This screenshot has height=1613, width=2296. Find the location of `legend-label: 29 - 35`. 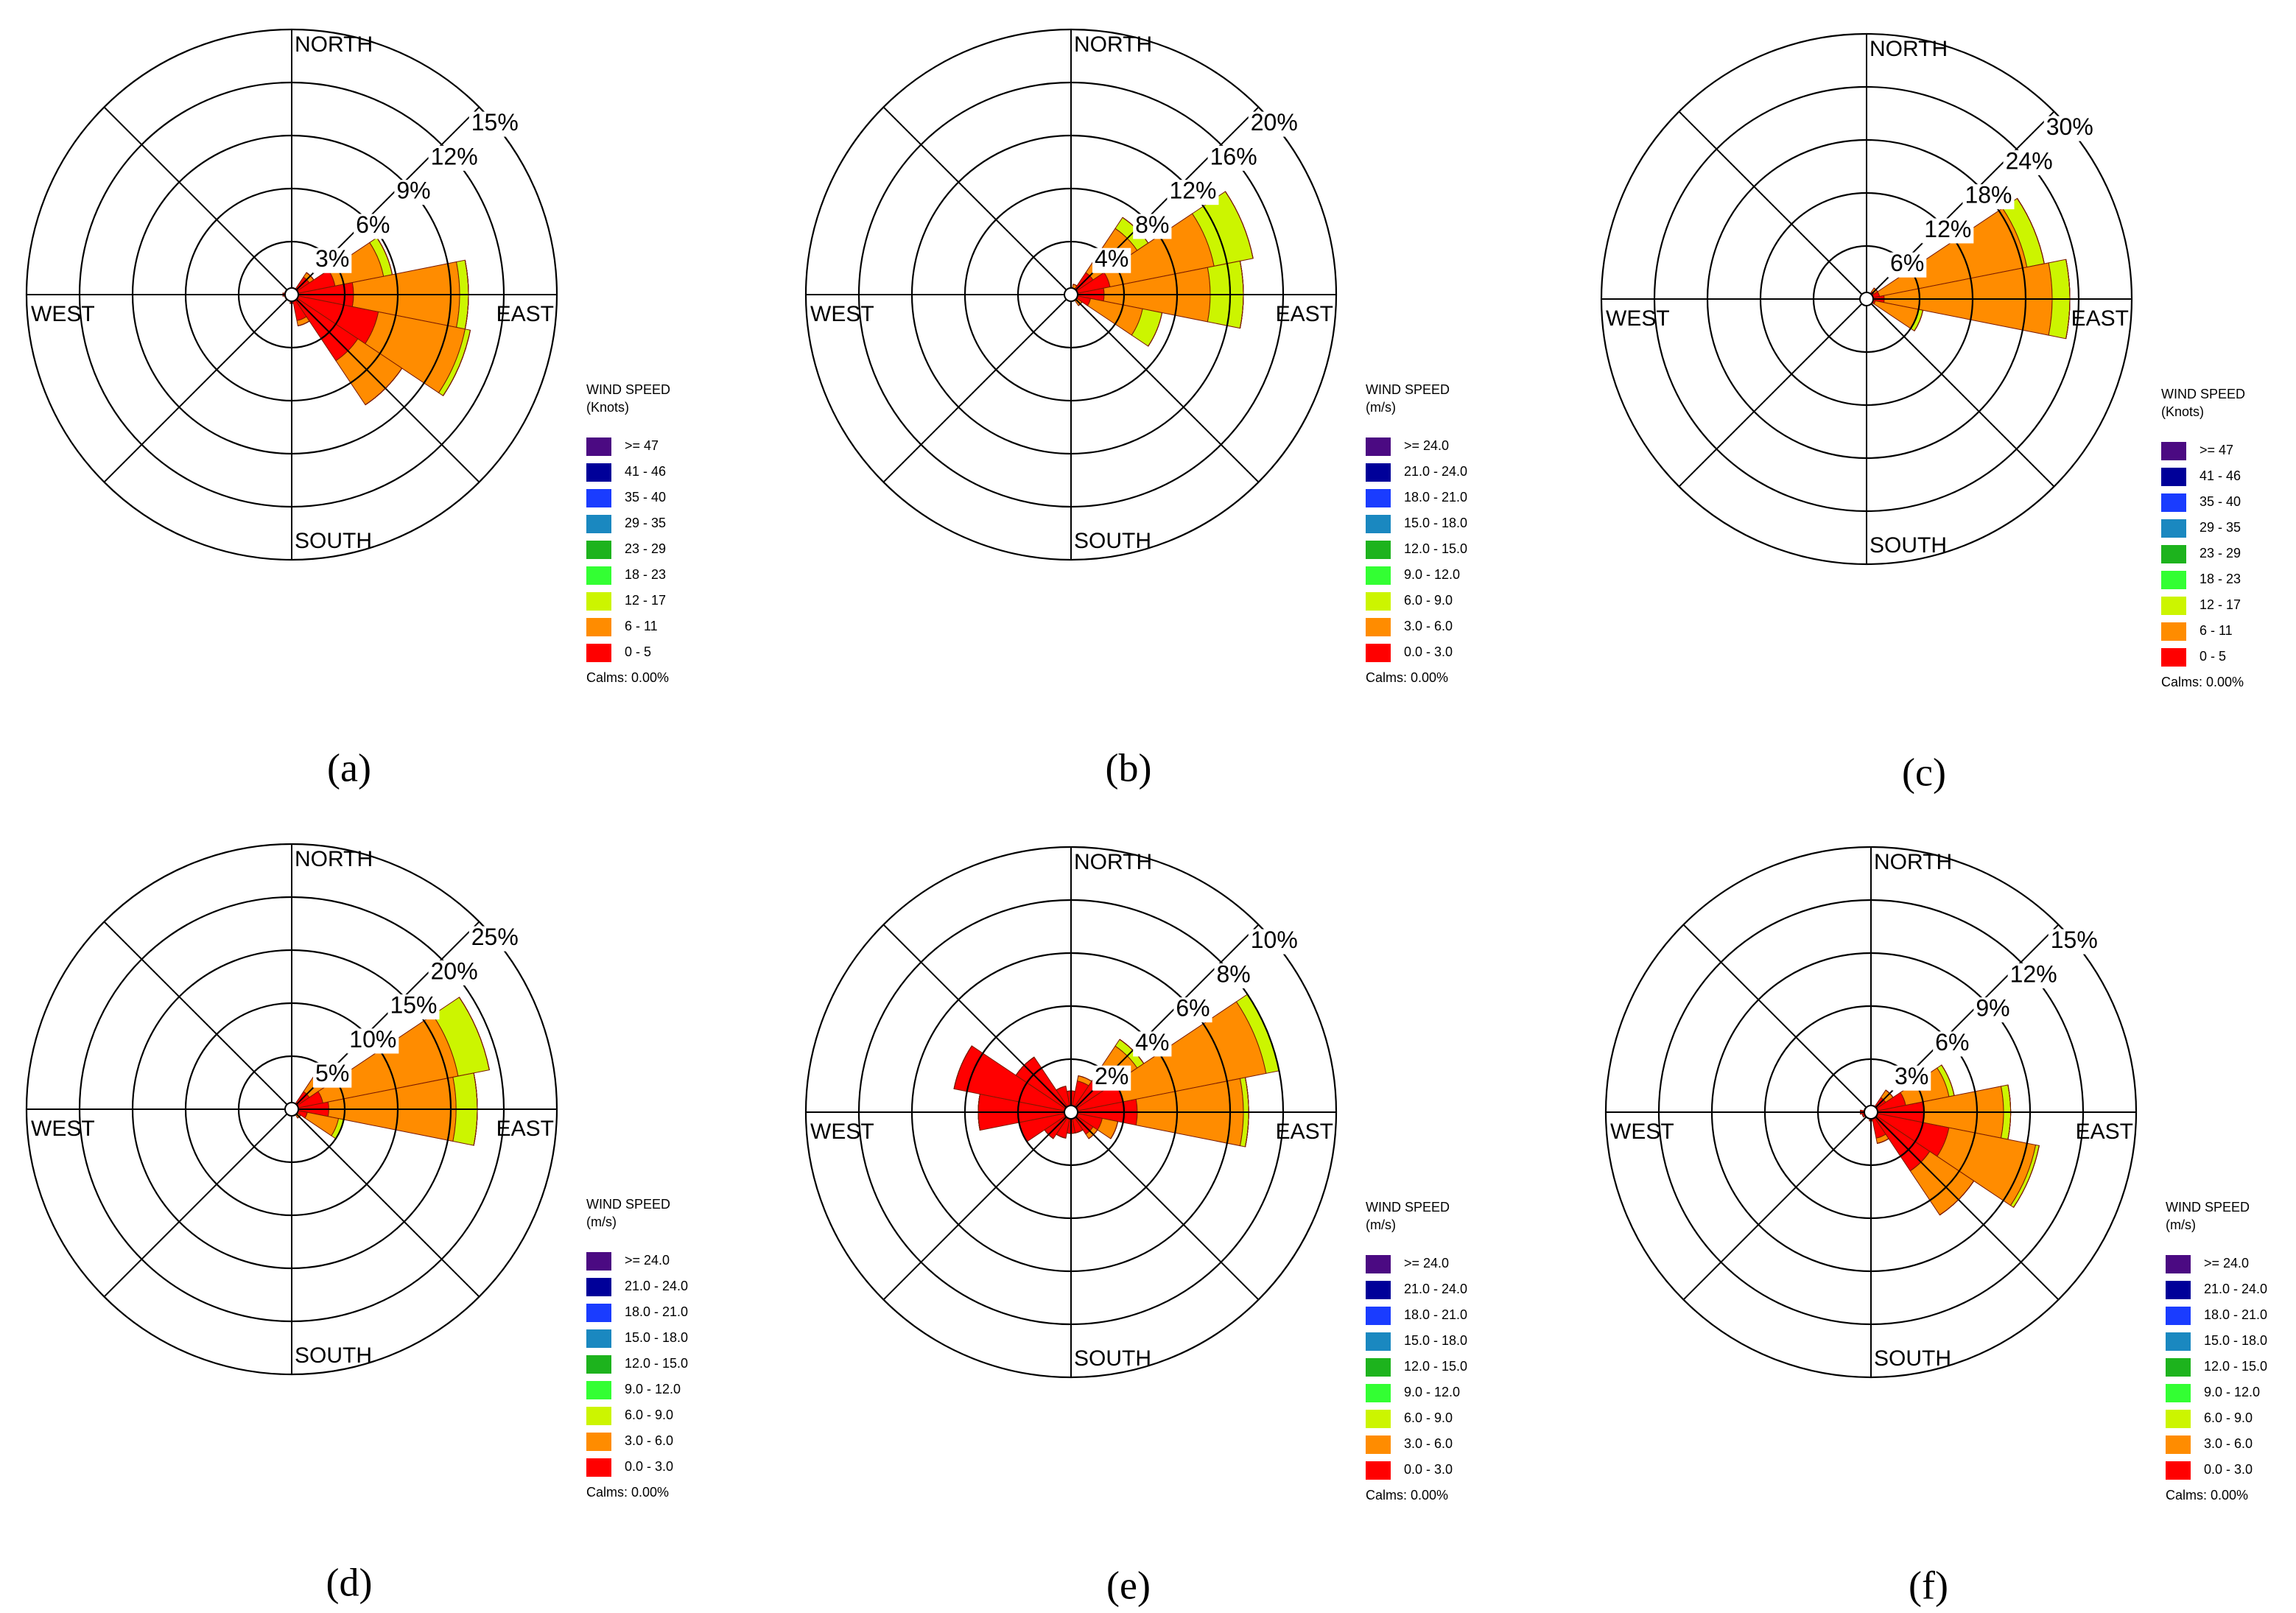

legend-label: 29 - 35 is located at coordinates (2220, 527).